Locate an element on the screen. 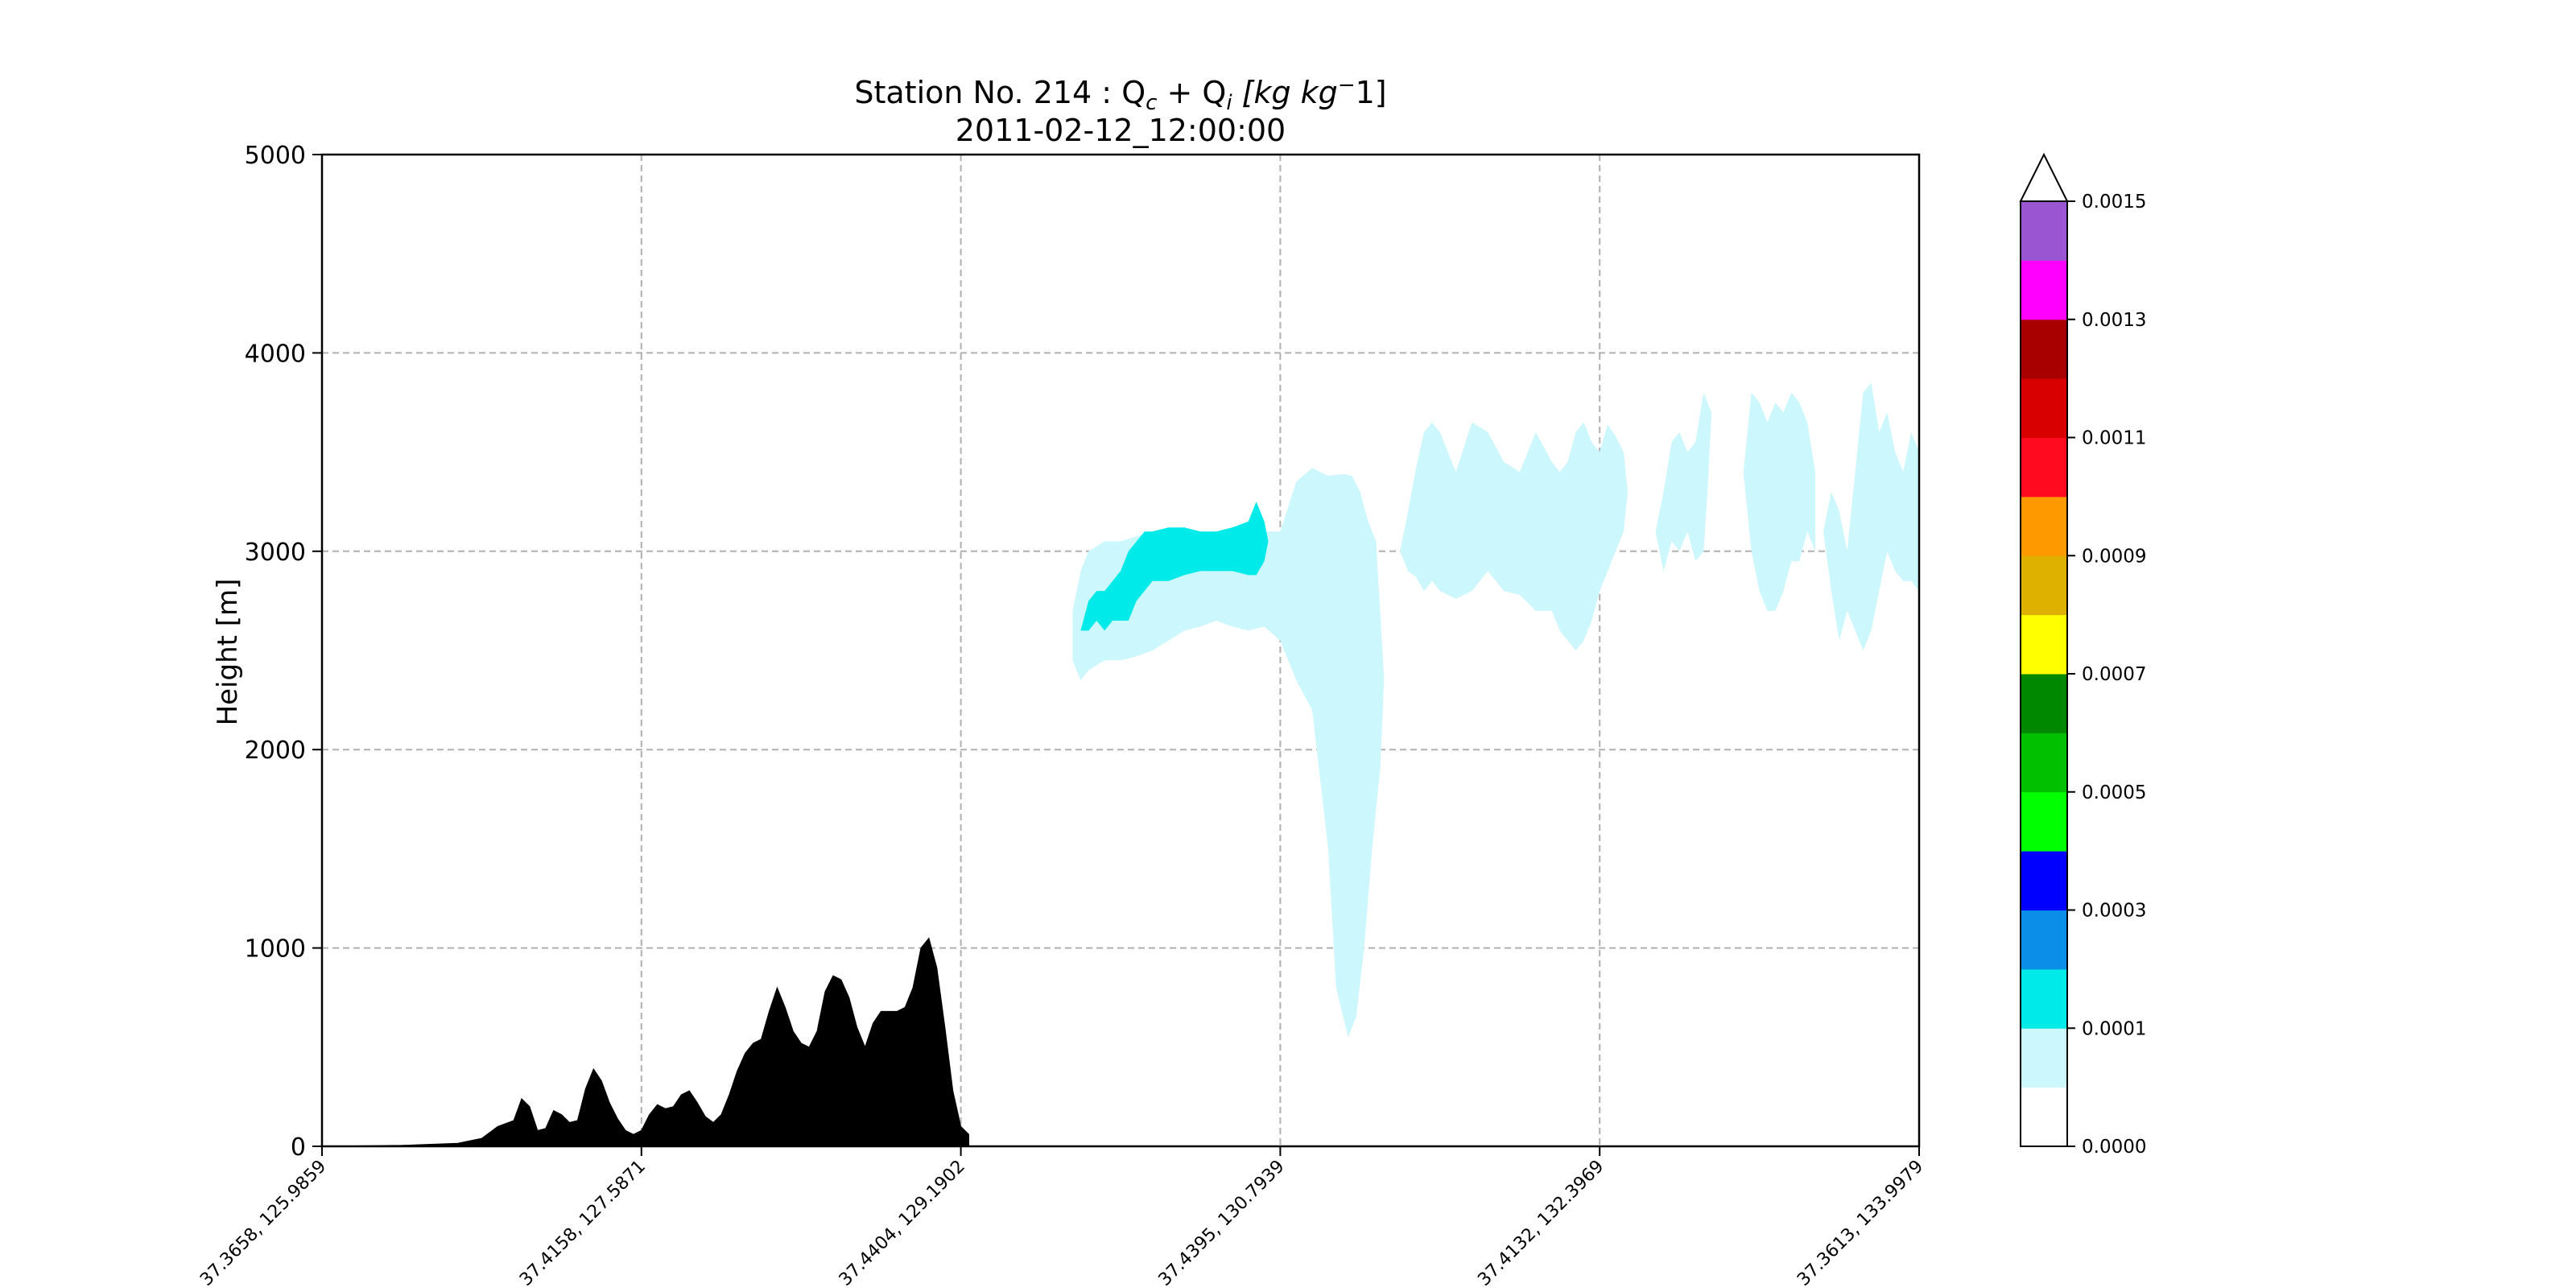 The width and height of the screenshot is (2576, 1288). y-tick-label: 5000 is located at coordinates (275, 156).